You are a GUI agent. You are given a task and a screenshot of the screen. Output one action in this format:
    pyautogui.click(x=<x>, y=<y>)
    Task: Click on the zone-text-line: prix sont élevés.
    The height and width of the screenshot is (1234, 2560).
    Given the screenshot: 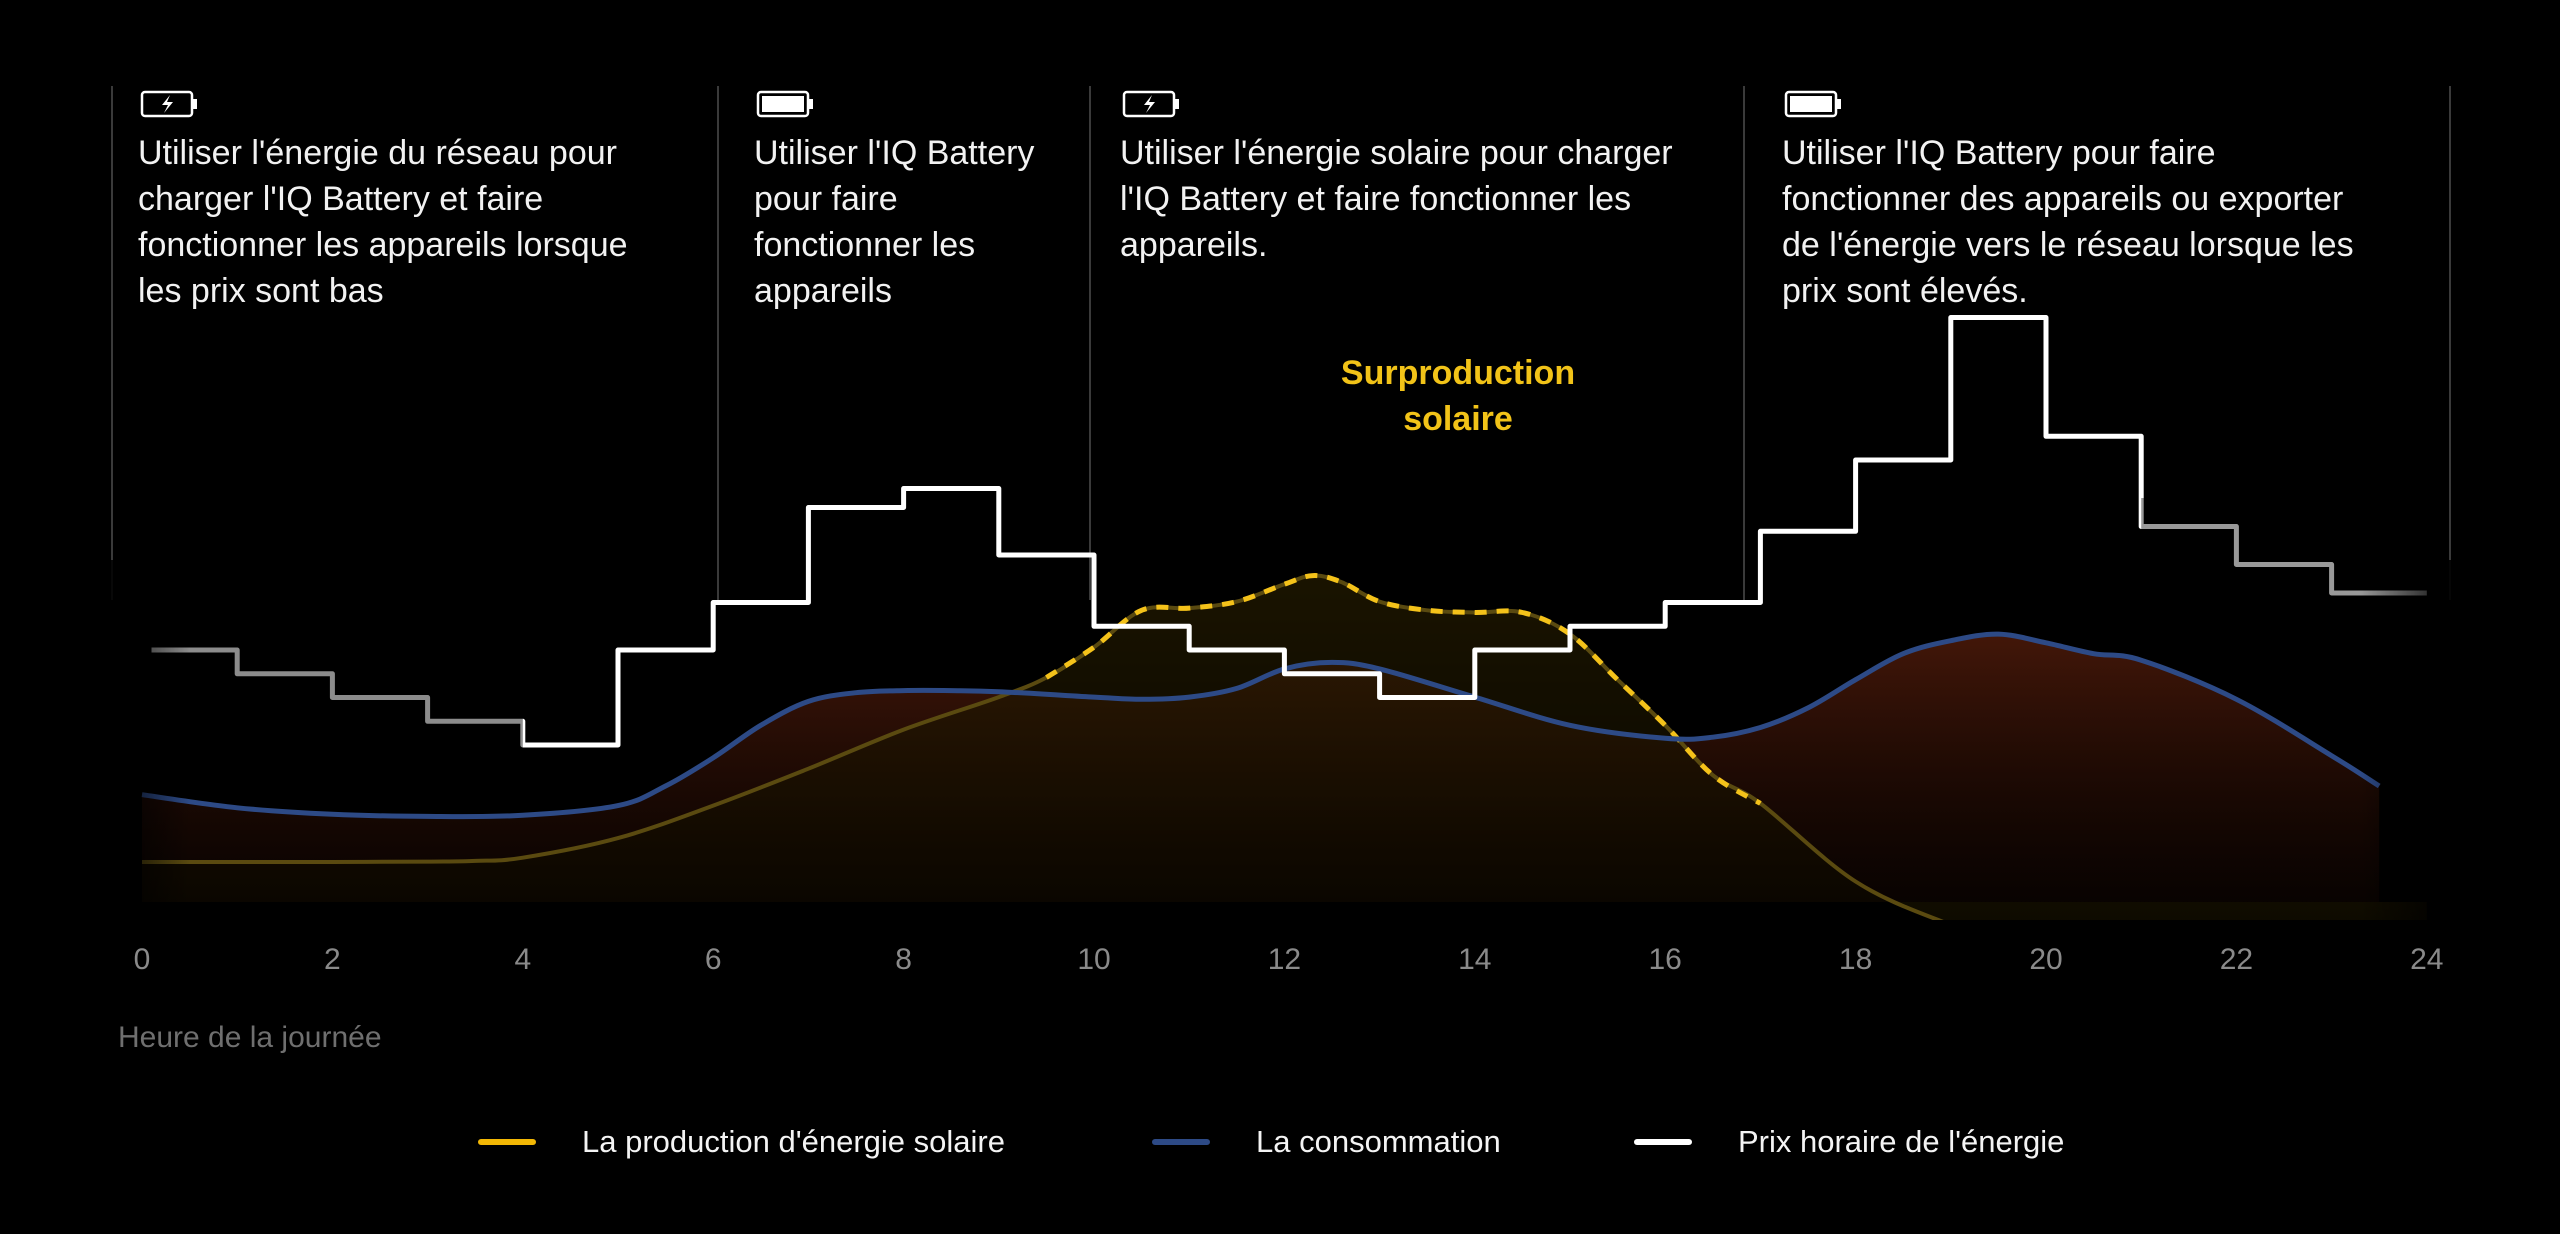 What is the action you would take?
    pyautogui.click(x=1905, y=291)
    